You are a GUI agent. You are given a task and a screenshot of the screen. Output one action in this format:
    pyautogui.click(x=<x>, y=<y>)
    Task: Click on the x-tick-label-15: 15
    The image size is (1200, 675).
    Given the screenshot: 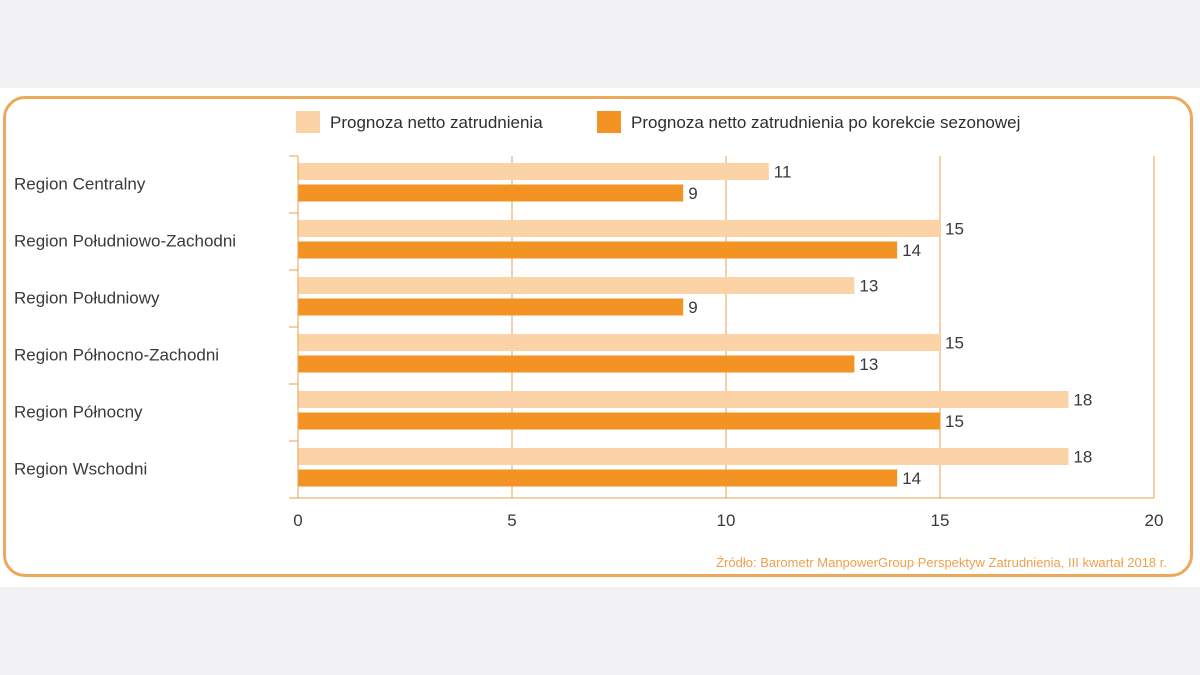 What is the action you would take?
    pyautogui.click(x=940, y=520)
    